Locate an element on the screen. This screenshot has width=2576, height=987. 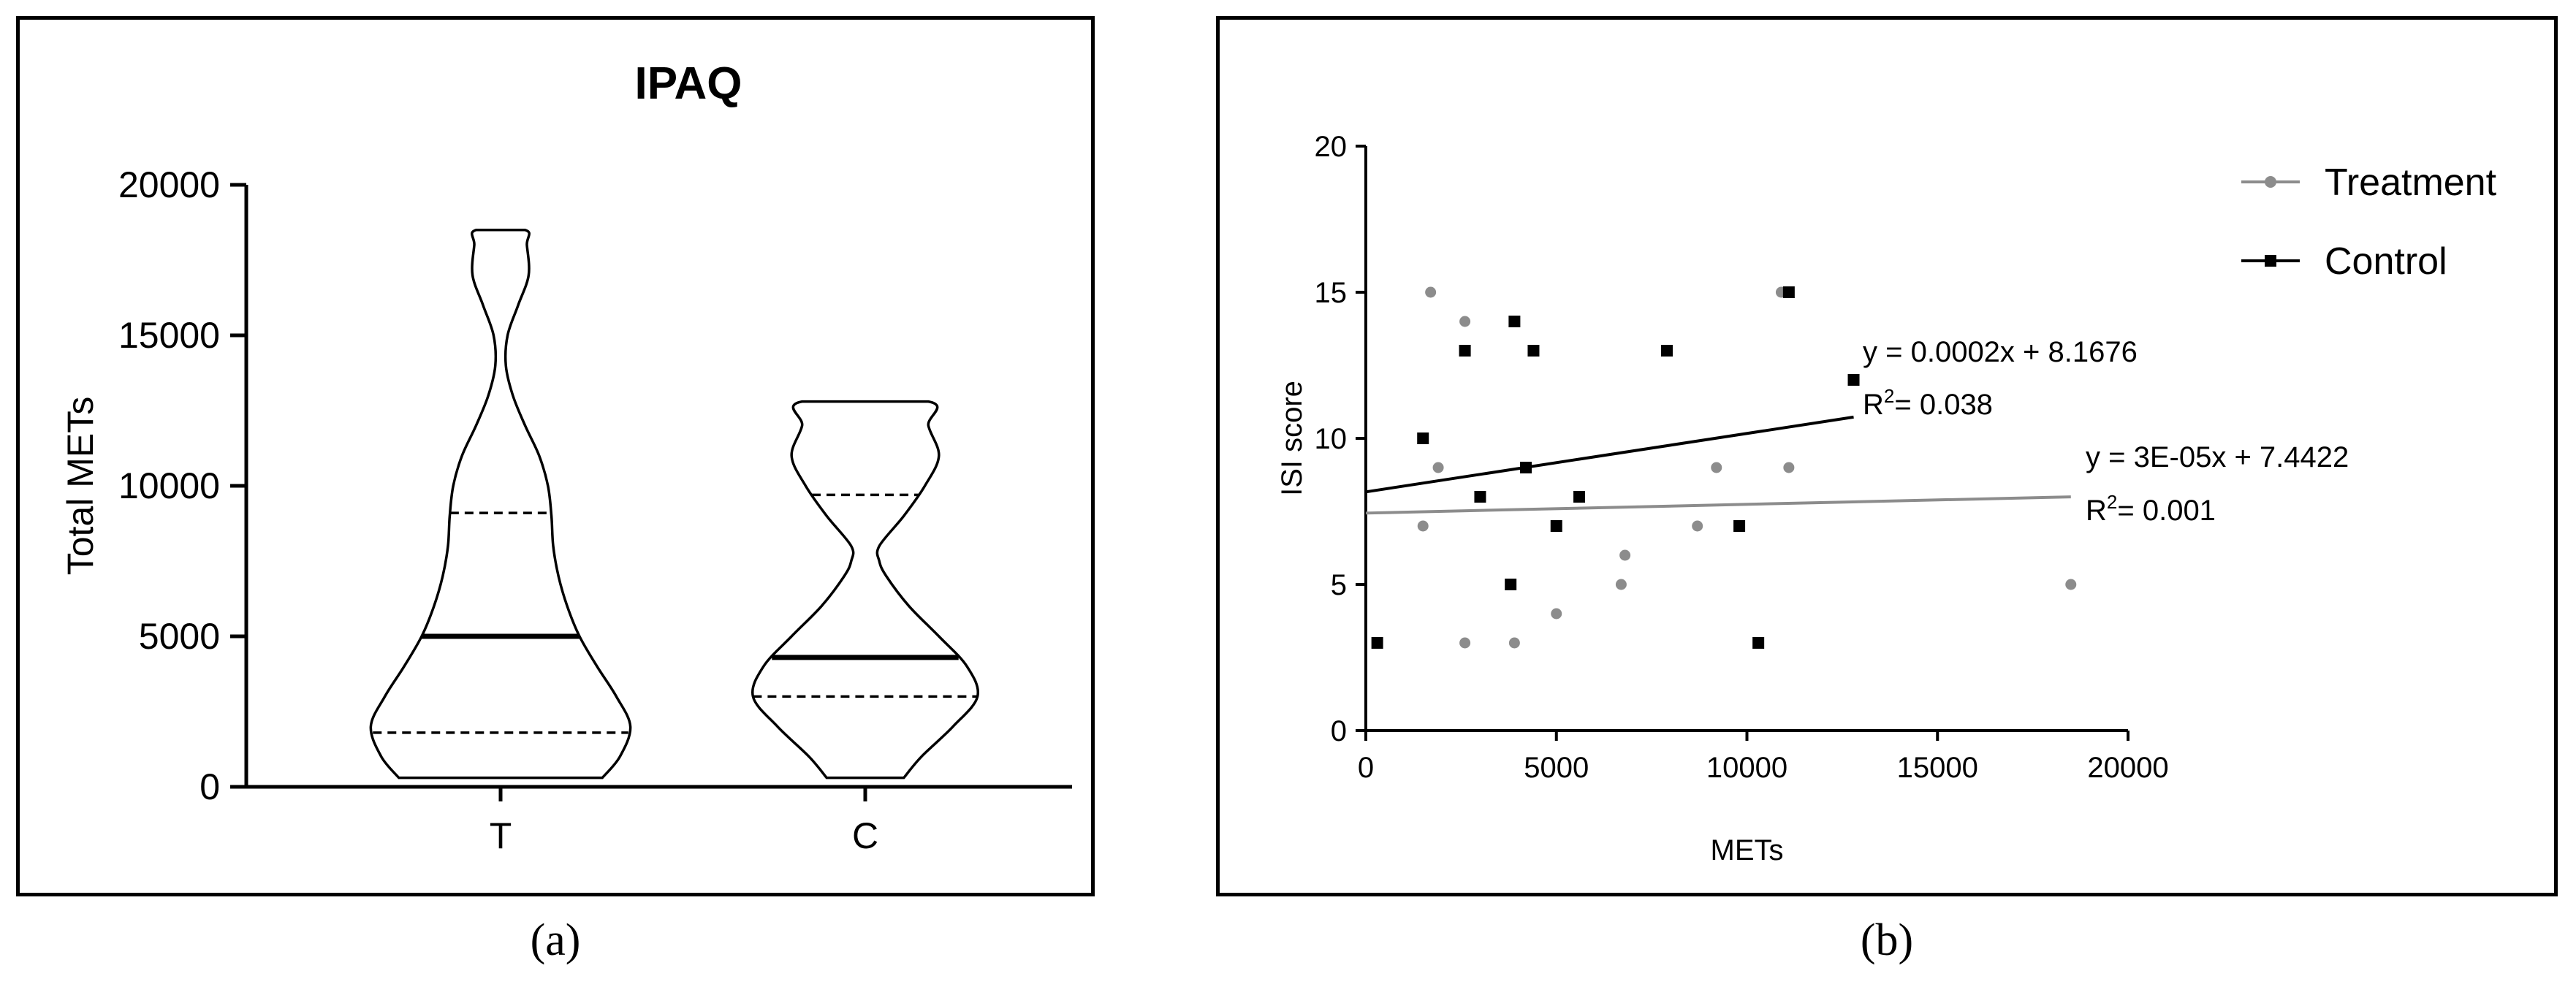
trendline-r2-treatment: R2= 0.001 is located at coordinates (2151, 509).